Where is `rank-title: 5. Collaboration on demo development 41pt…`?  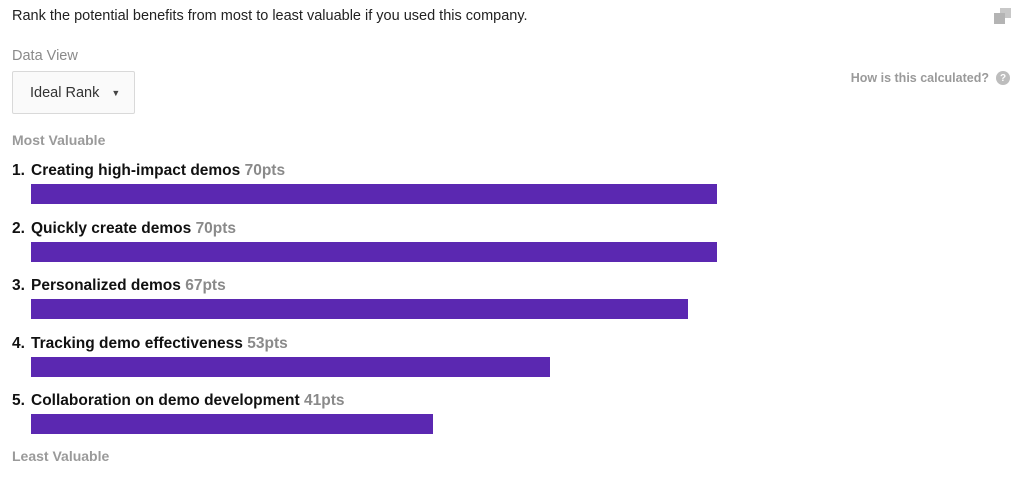
rank-title: 5. Collaboration on demo development 41pt… is located at coordinates (178, 401).